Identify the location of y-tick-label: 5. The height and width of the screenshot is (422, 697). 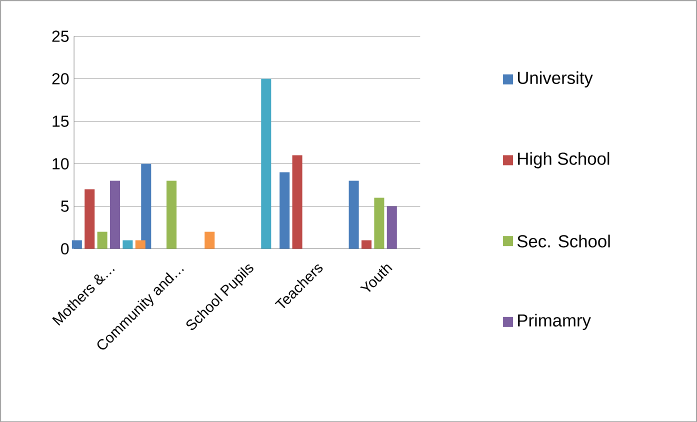
(65, 206).